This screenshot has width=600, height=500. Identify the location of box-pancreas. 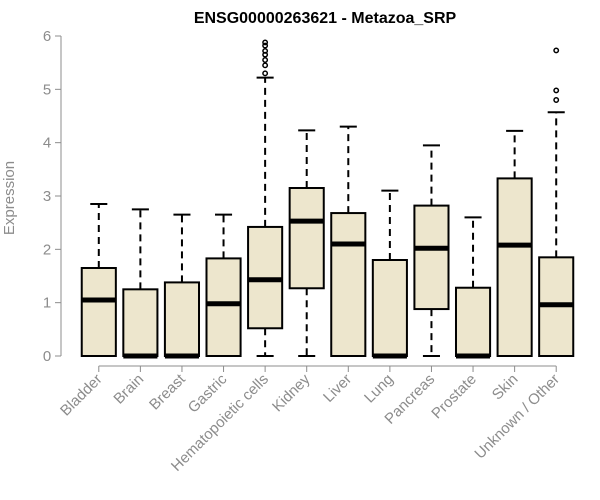
(431, 250).